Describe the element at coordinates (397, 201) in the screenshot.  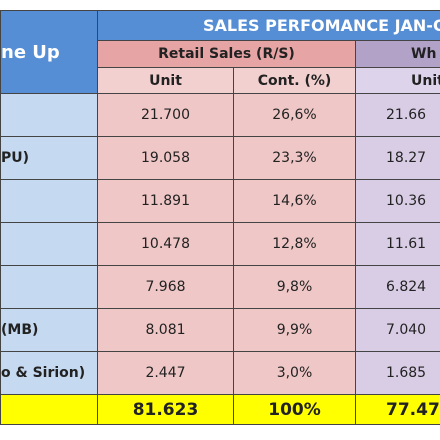
I see `wholesale-cell: 10.36` at that location.